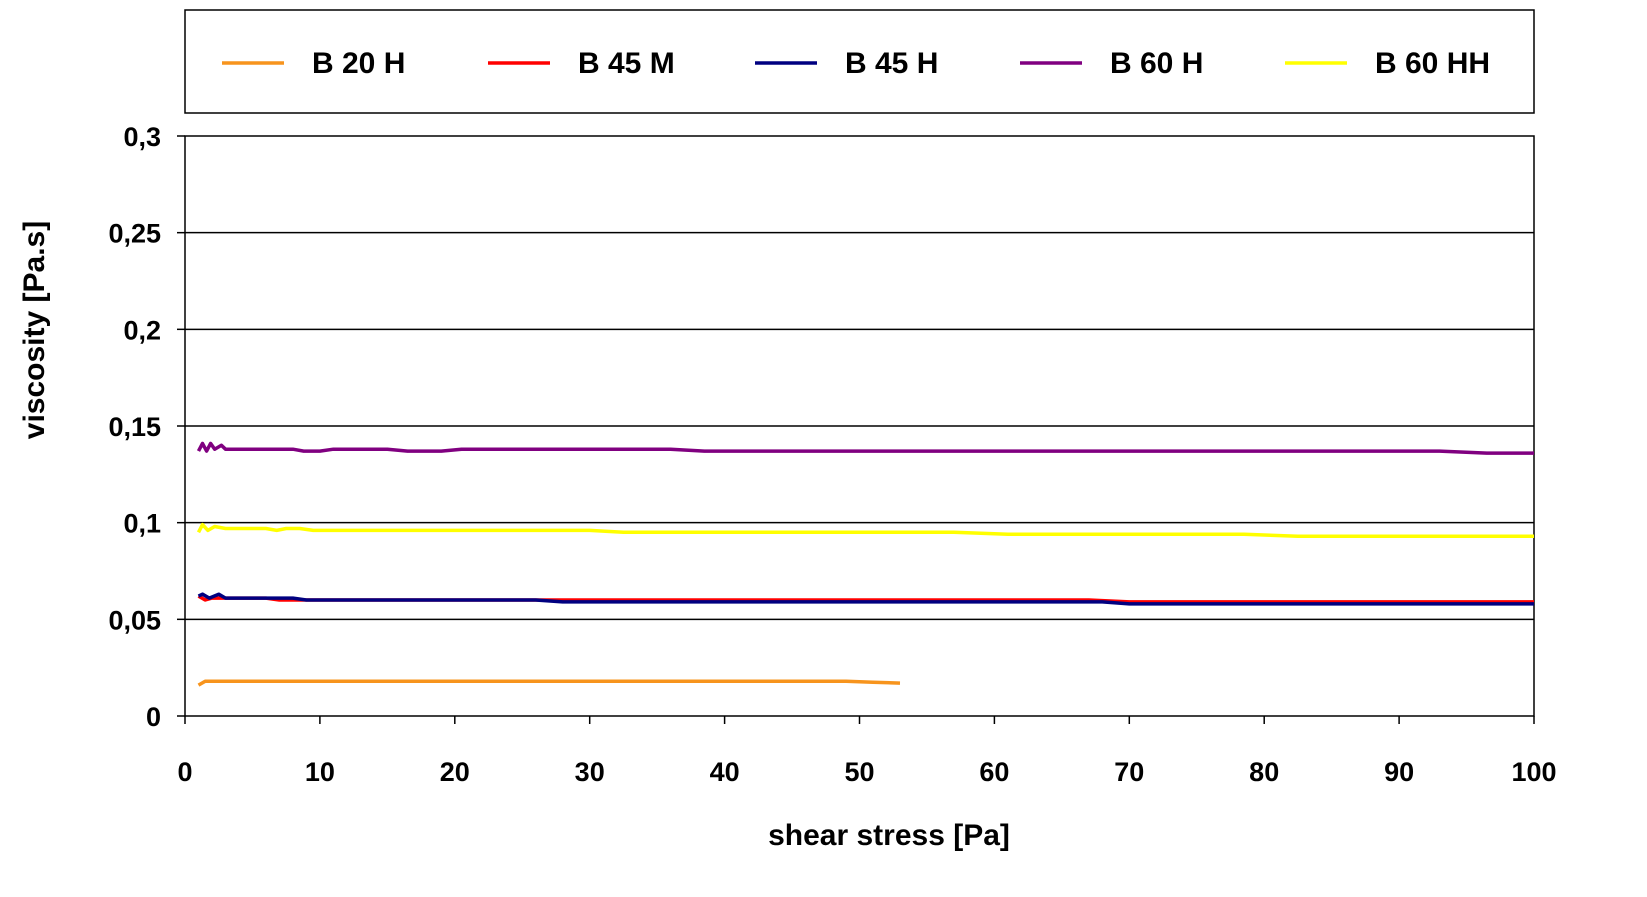 The width and height of the screenshot is (1647, 897). What do you see at coordinates (549, 683) in the screenshot?
I see `series-line-b-20-h` at bounding box center [549, 683].